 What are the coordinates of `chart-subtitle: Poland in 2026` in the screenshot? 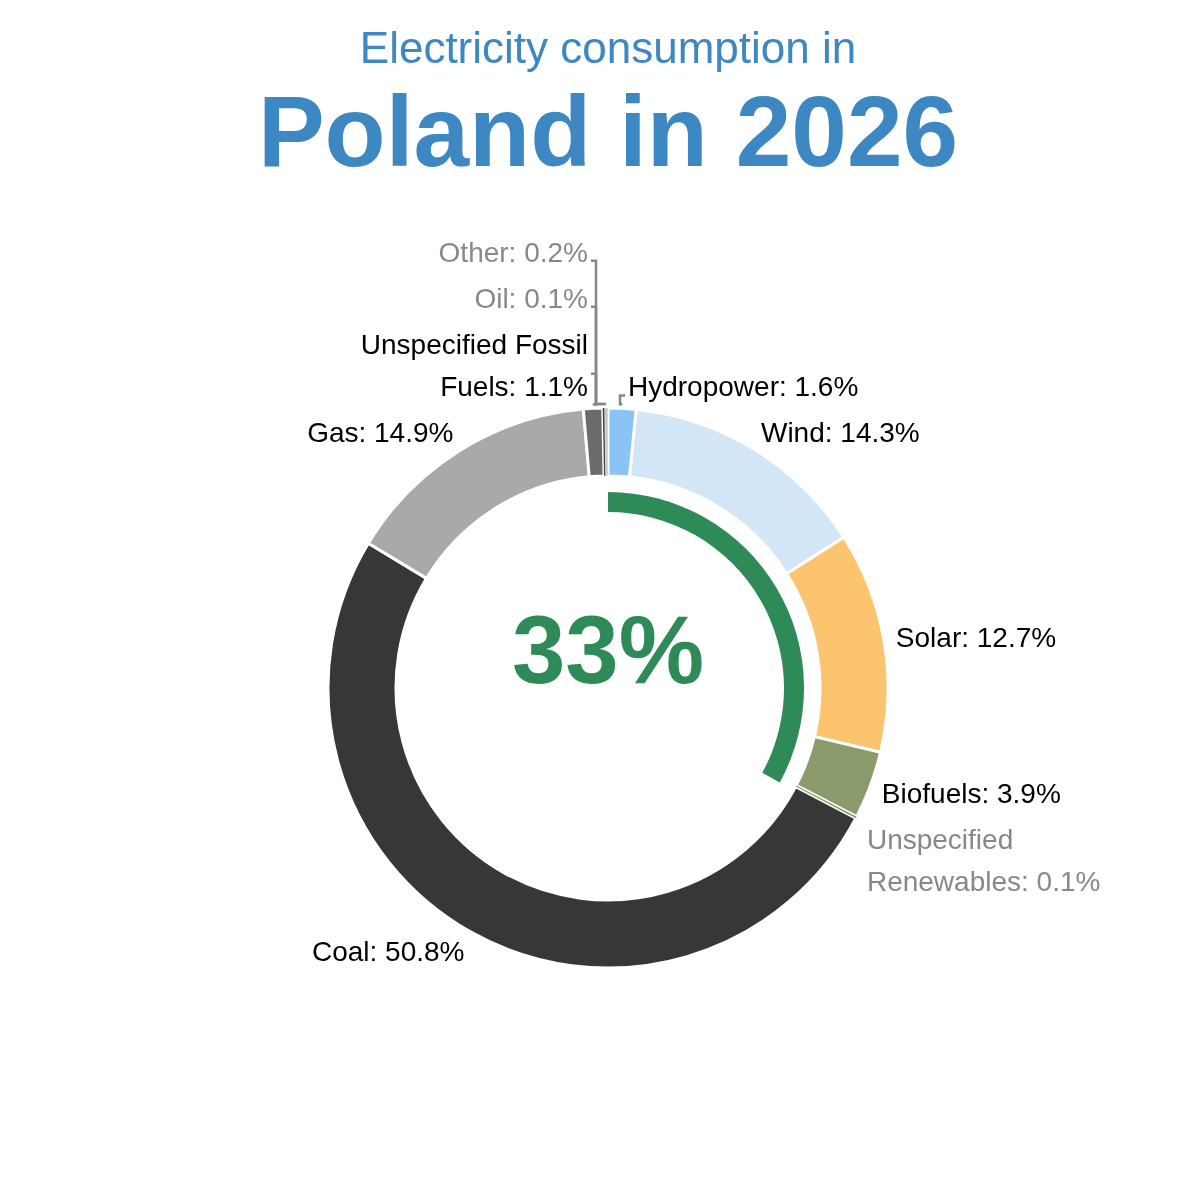 It's located at (608, 131).